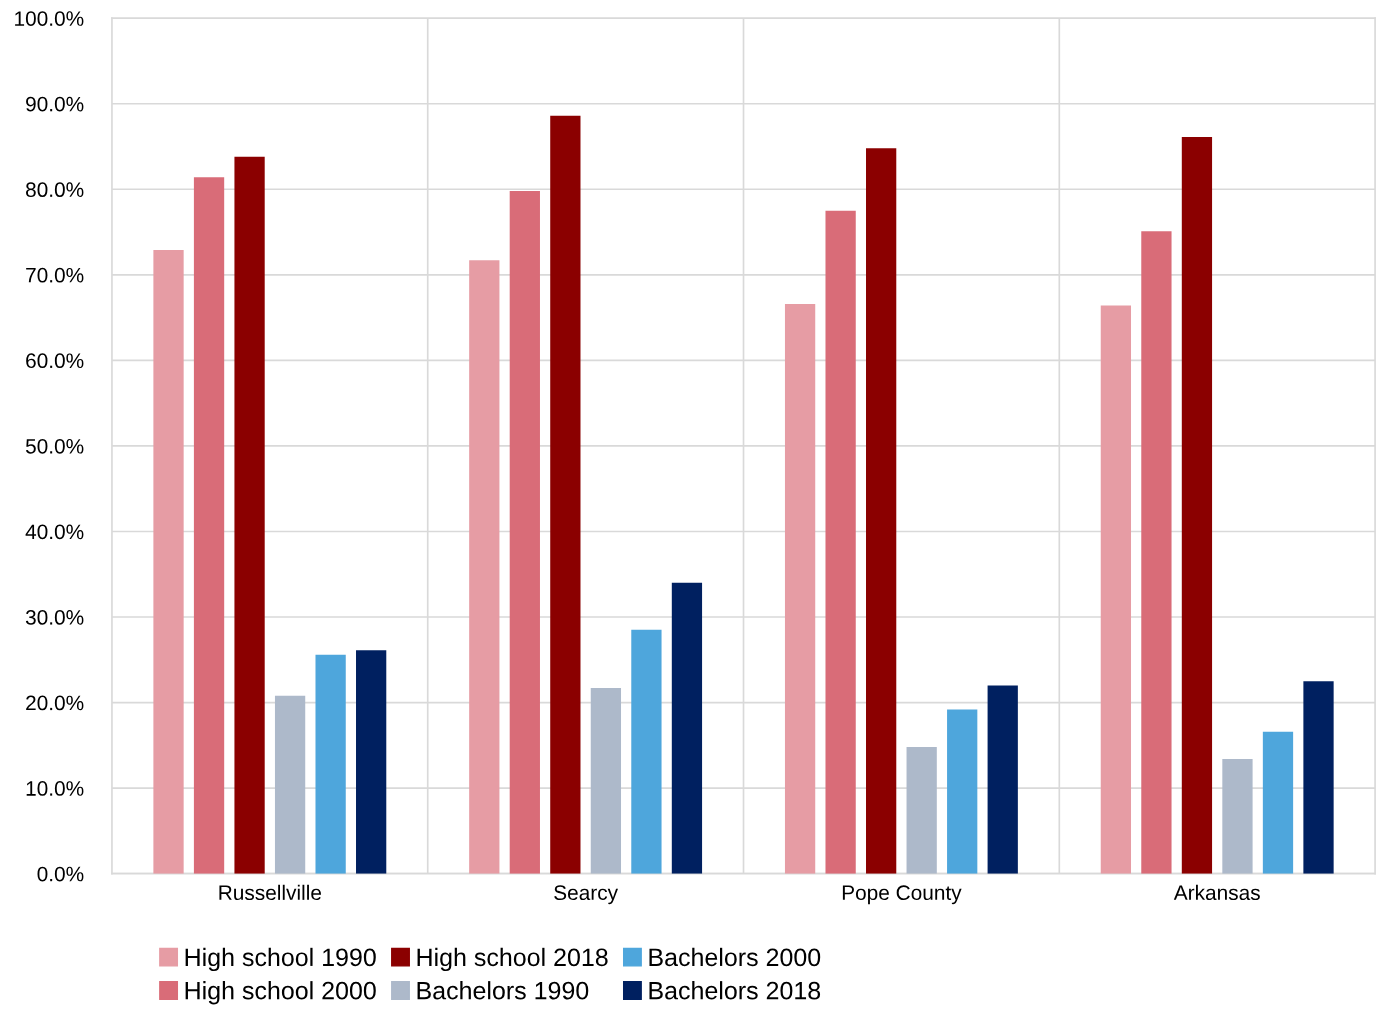 The width and height of the screenshot is (1382, 1010). What do you see at coordinates (55, 275) in the screenshot?
I see `y-tick-label: 70.0%` at bounding box center [55, 275].